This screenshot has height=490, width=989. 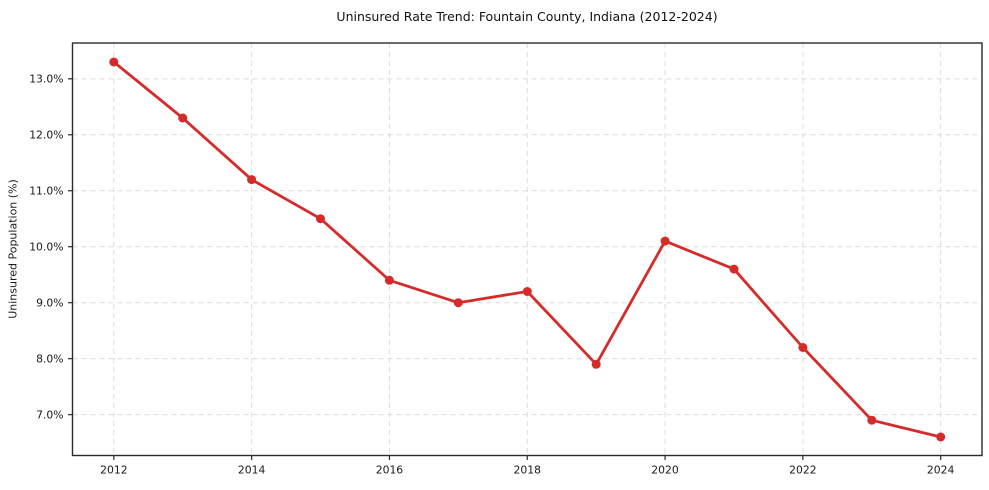 I want to click on y-tick-label: 13.0%, so click(x=46, y=79).